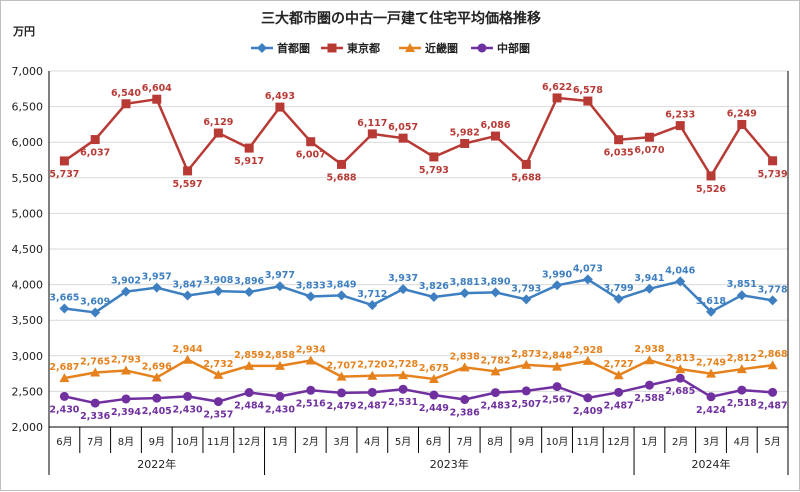 This screenshot has height=492, width=800. I want to click on data-label: 3,609, so click(95, 301).